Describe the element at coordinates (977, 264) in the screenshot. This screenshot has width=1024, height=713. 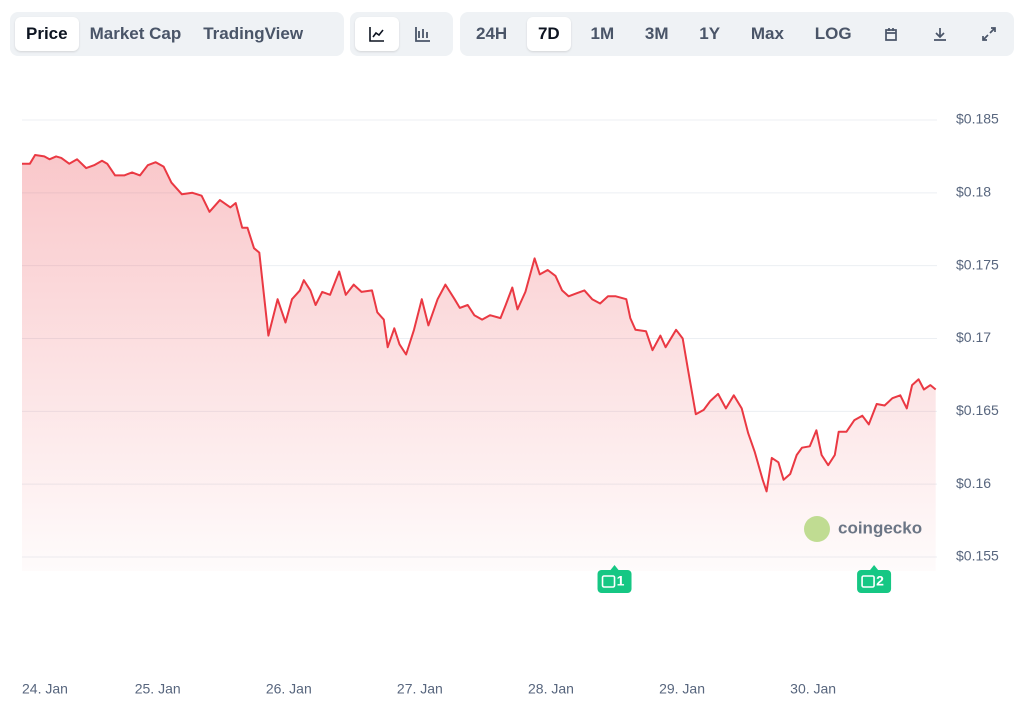
I see `y-tick-label: $0.175` at that location.